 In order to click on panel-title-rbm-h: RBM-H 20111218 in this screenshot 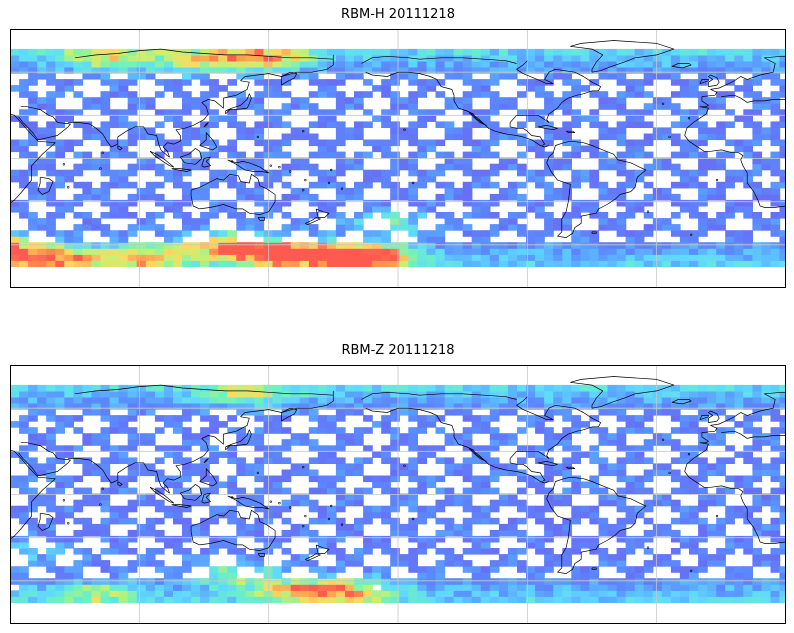, I will do `click(398, 14)`.